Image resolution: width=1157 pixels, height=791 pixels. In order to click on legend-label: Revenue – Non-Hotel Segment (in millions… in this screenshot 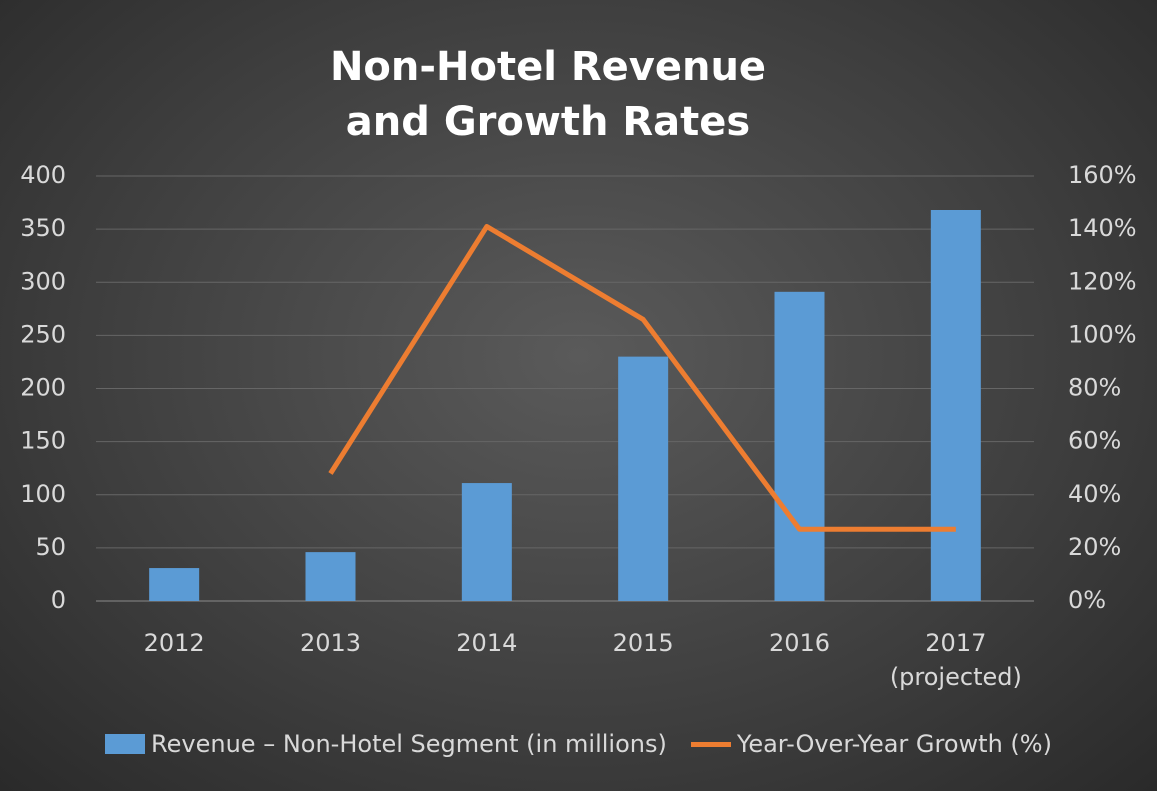, I will do `click(409, 744)`.